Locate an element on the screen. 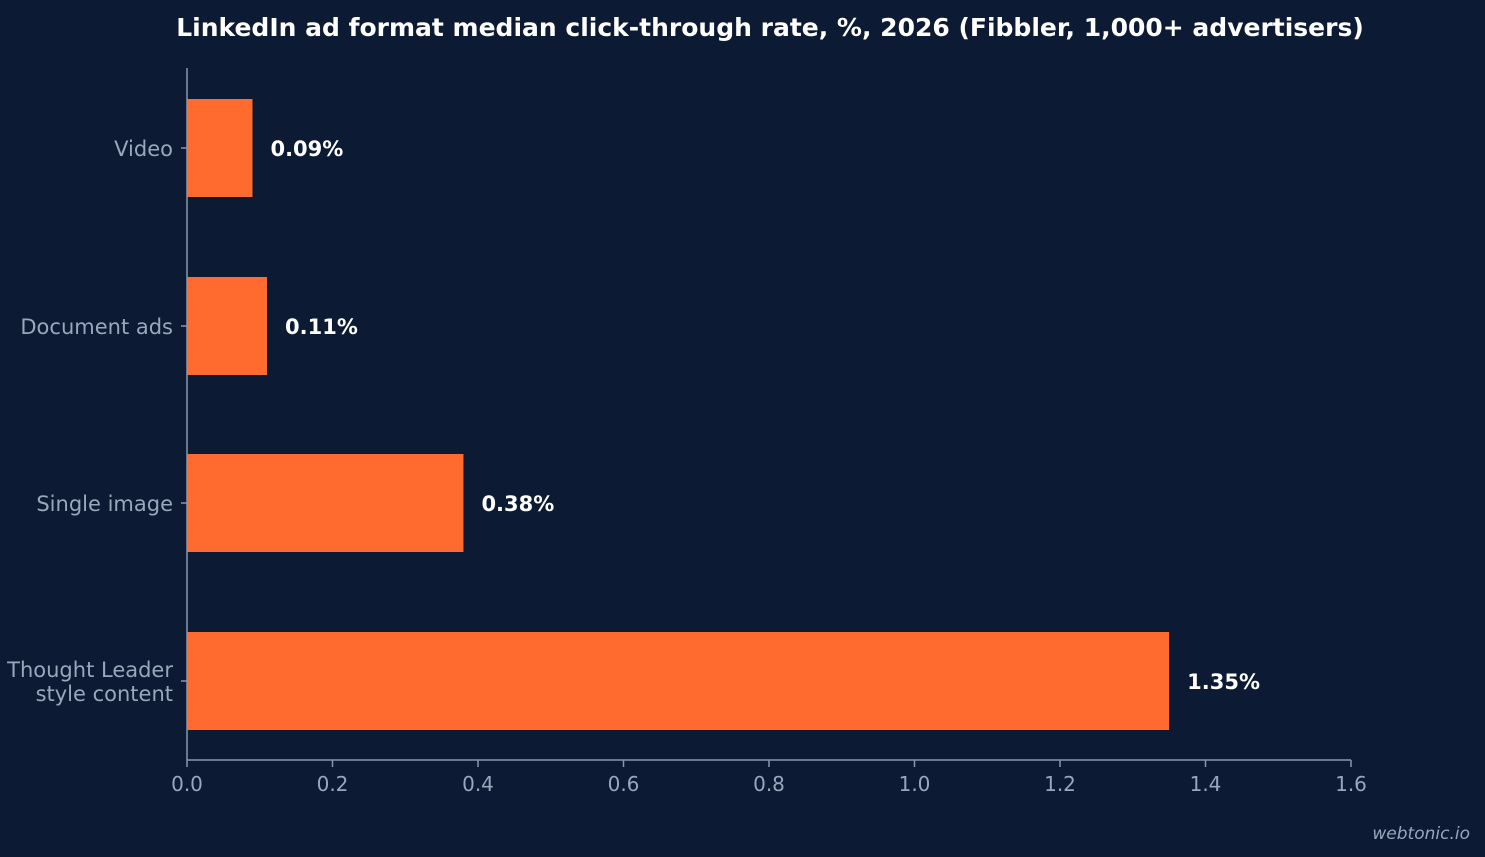  x-tick-label-8: 1.6 is located at coordinates (1351, 784).